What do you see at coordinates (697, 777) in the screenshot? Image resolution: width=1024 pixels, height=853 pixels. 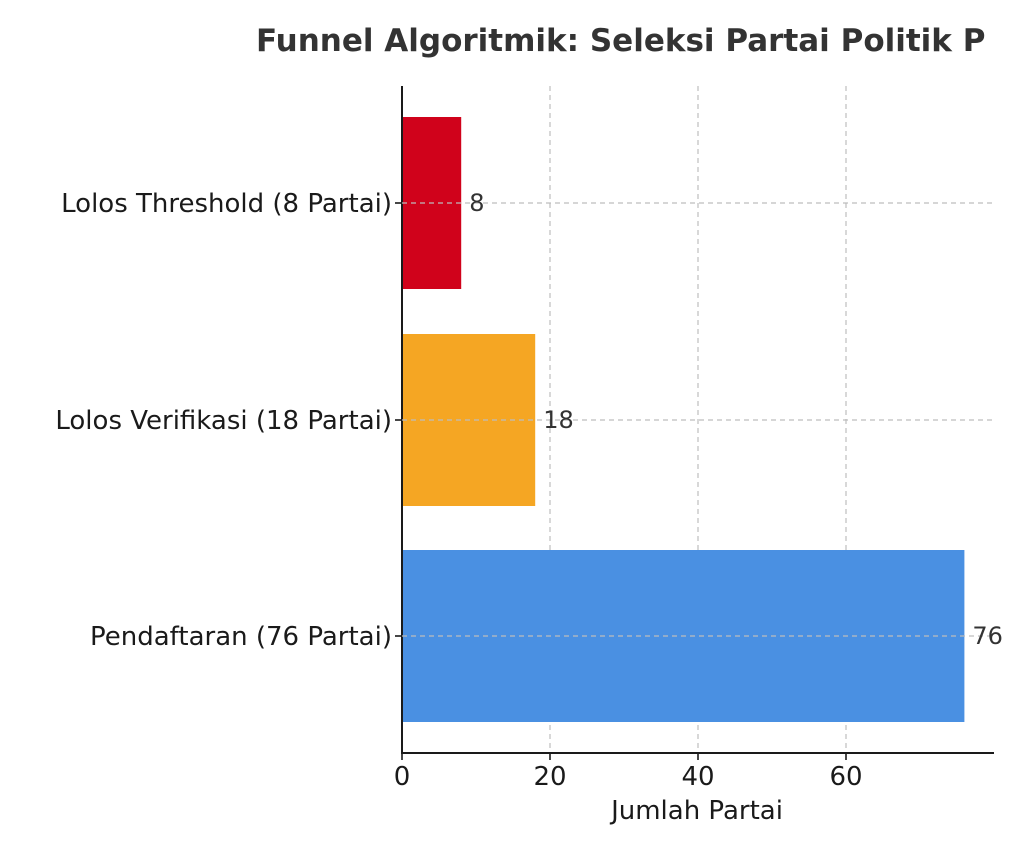 I see `x-tick-label: 40` at bounding box center [697, 777].